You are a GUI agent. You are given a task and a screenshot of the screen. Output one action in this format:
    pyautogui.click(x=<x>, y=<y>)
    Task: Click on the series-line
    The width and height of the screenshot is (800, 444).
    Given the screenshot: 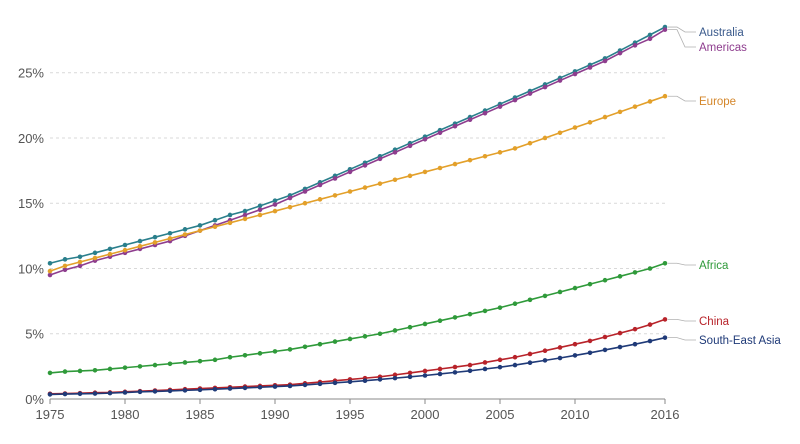 What is the action you would take?
    pyautogui.click(x=357, y=356)
    